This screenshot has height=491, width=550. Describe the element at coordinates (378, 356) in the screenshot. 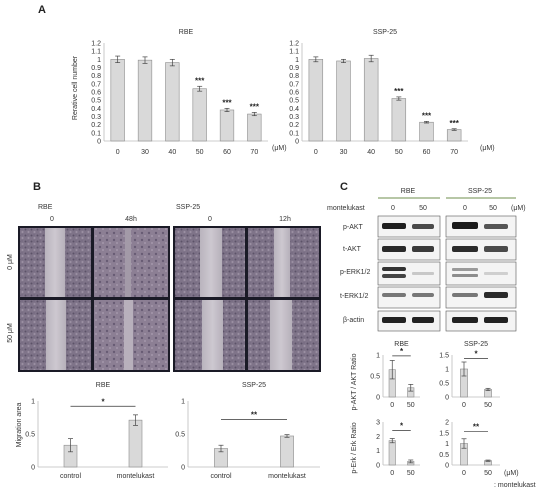

I see `pakt-ratio-rbe-ytick-label: 1` at that location.